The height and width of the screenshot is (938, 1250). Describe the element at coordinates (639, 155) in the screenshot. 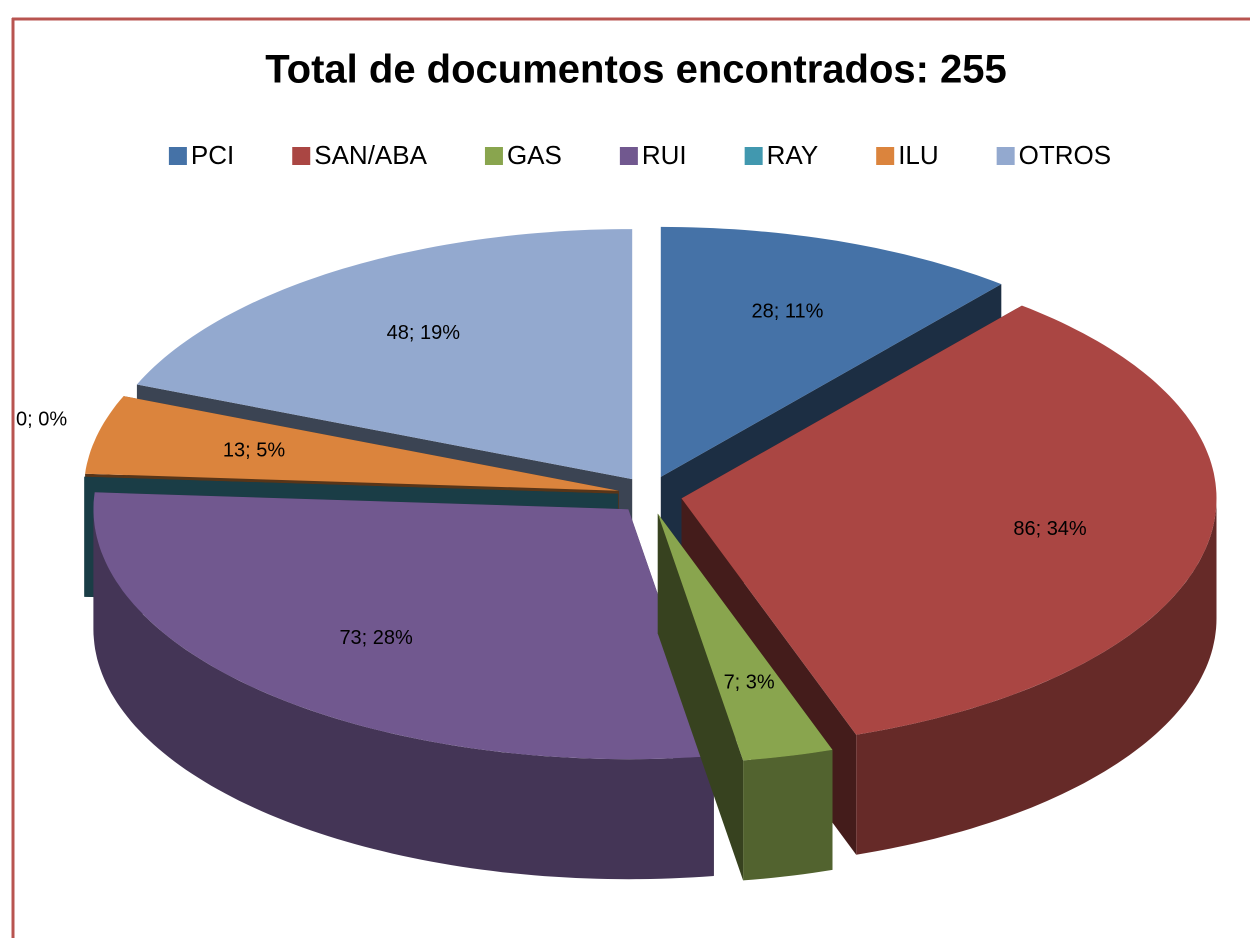

I see `legend: PCI SAN/ABA GAS RUI RAY ILU OTROS` at that location.